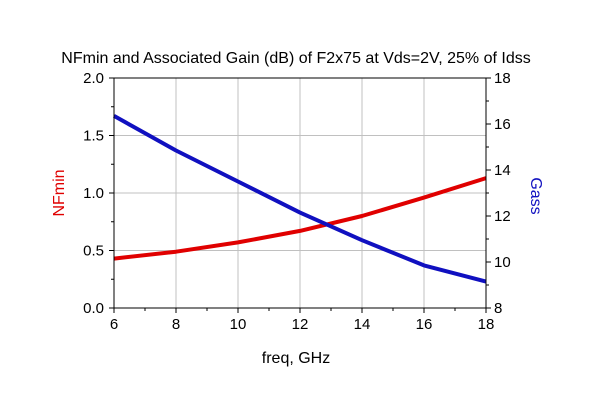 The width and height of the screenshot is (606, 419). What do you see at coordinates (296, 358) in the screenshot?
I see `x-axis-title: freq, GHz` at bounding box center [296, 358].